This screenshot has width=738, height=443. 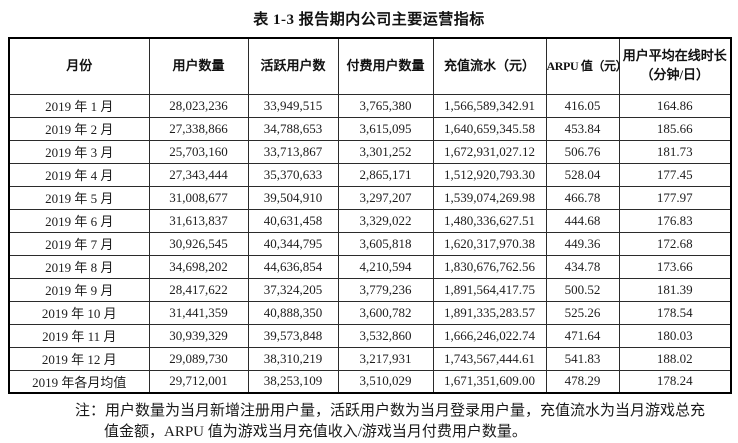 What do you see at coordinates (489, 312) in the screenshot?
I see `value-cell: 1,891,335,283.57` at bounding box center [489, 312].